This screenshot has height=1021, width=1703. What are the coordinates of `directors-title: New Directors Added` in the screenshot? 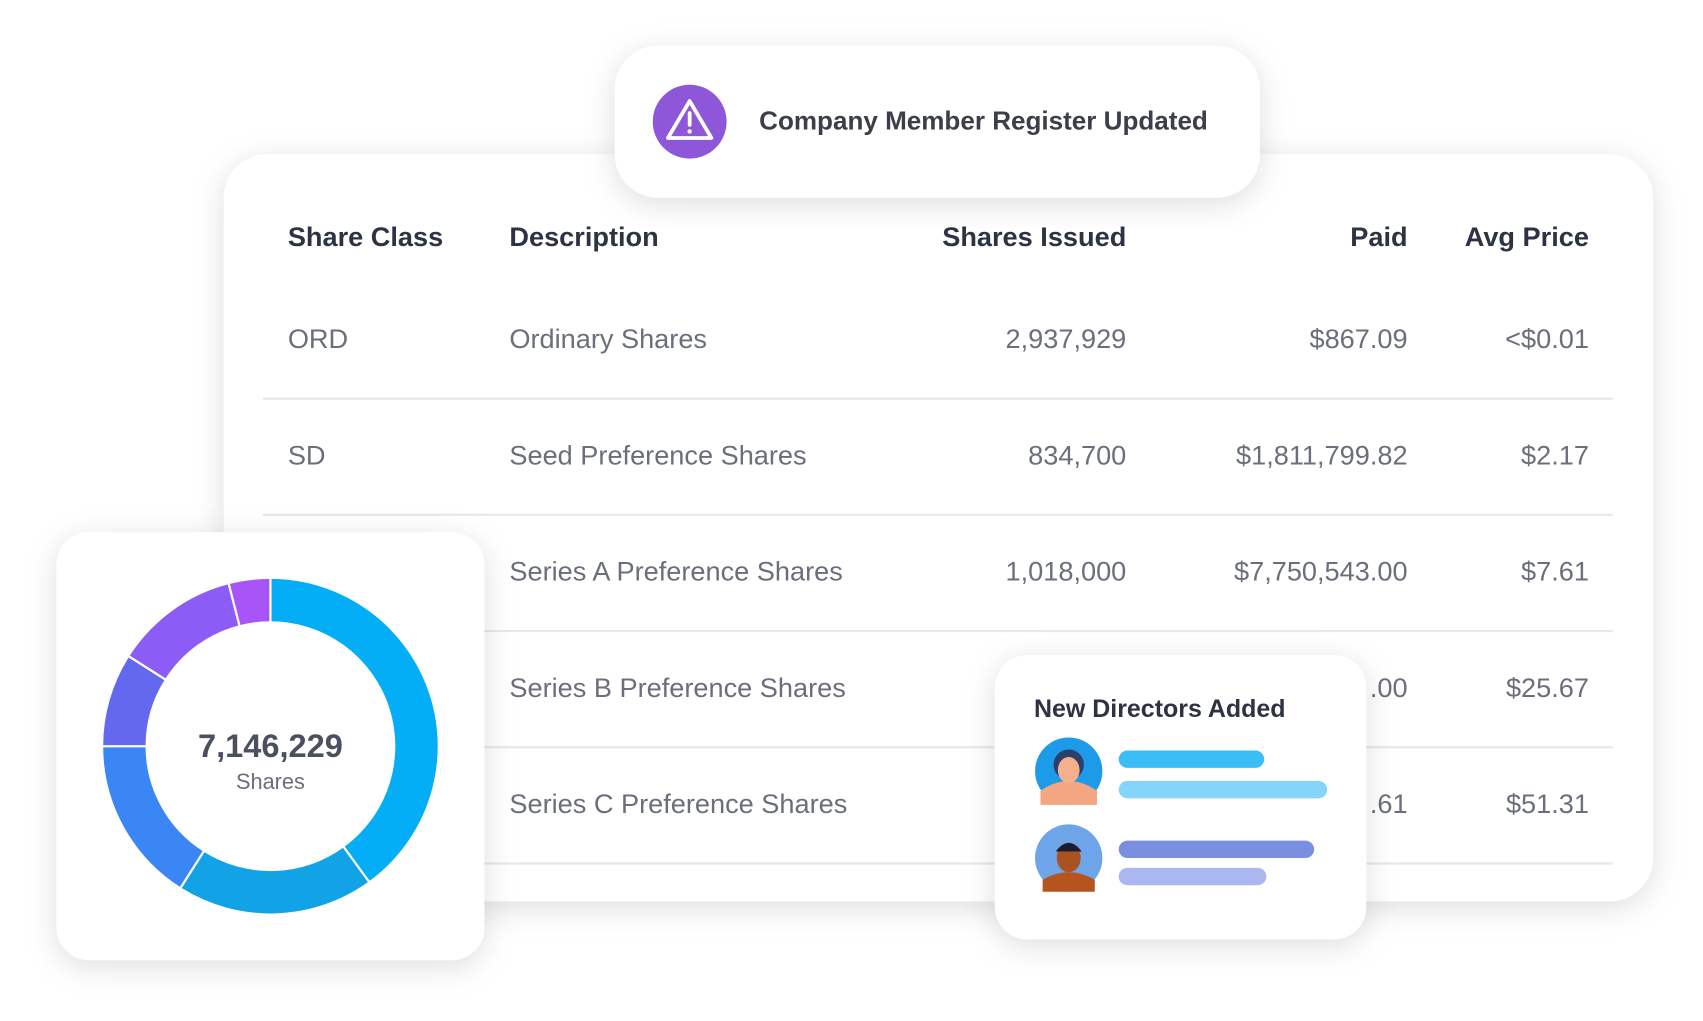 It's located at (1160, 709).